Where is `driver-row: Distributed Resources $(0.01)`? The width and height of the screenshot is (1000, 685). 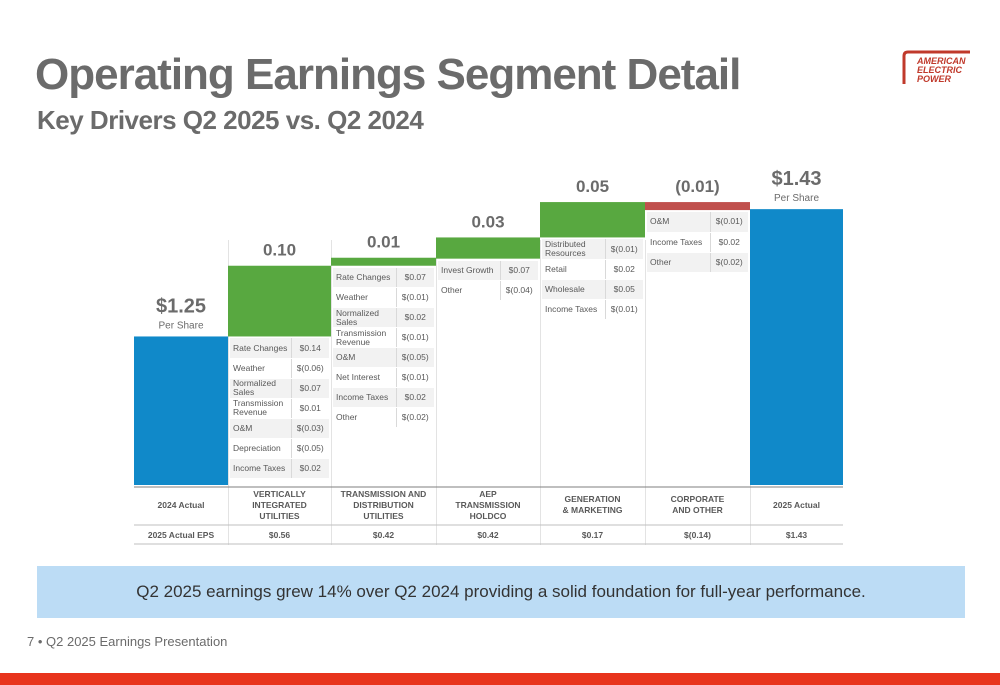 driver-row: Distributed Resources $(0.01) is located at coordinates (592, 249).